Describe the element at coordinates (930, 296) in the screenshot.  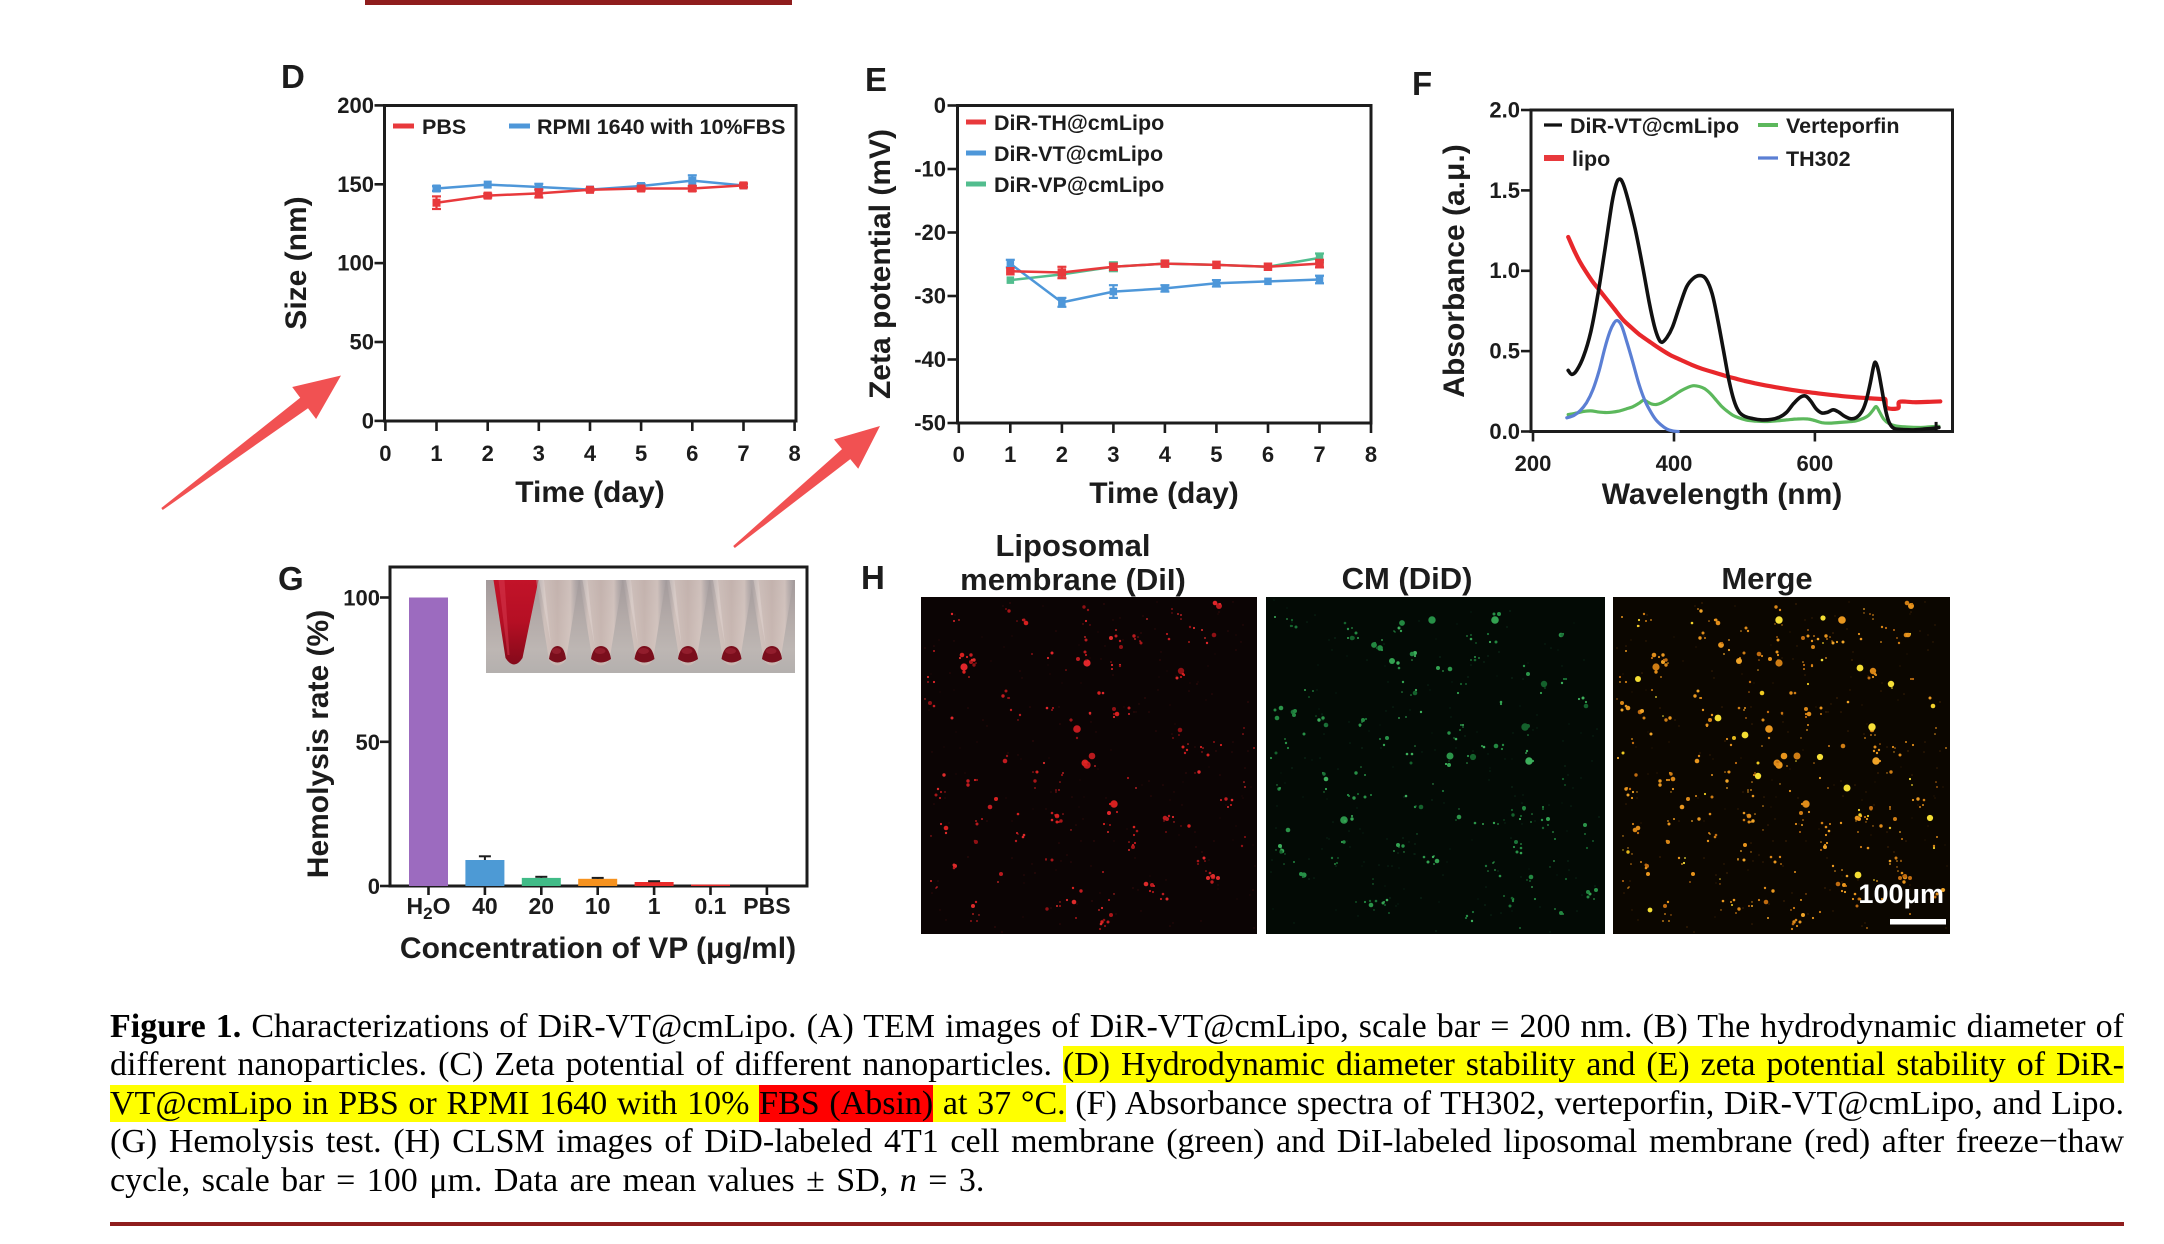
I see `svg-text: -30` at that location.